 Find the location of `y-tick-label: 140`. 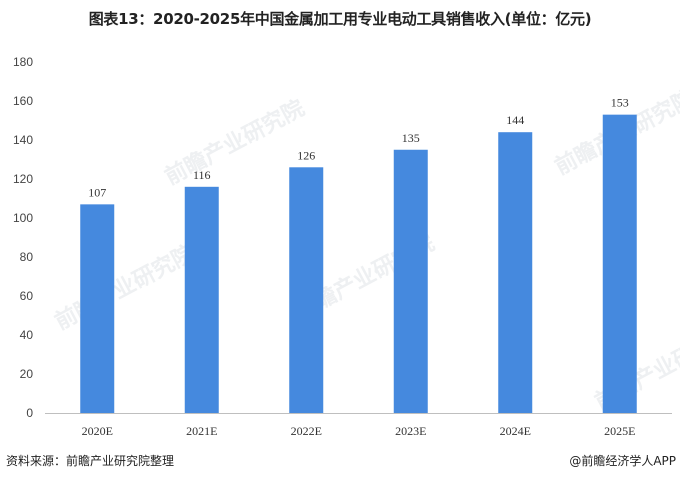

y-tick-label: 140 is located at coordinates (23, 140).